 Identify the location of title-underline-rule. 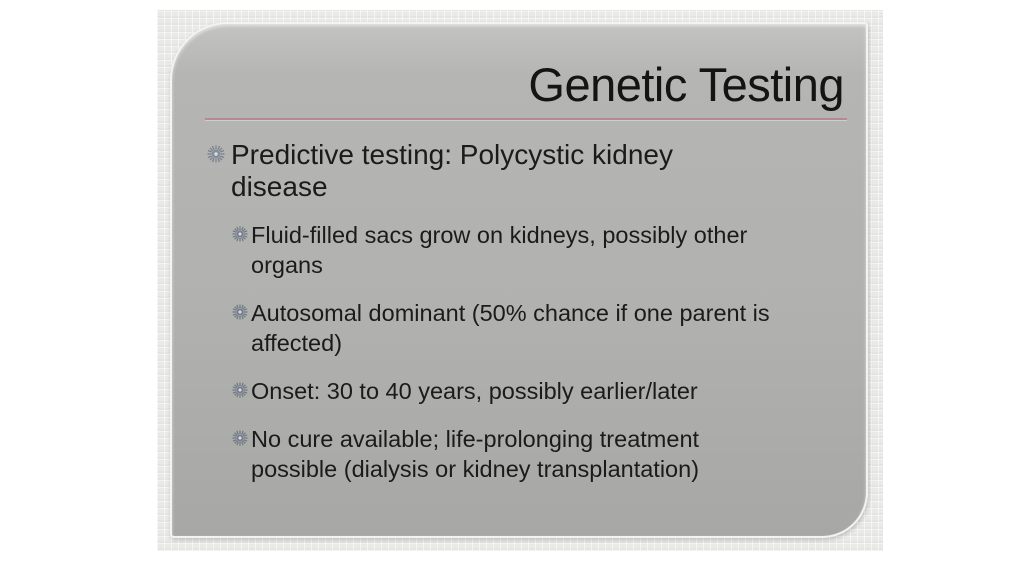
(526, 119).